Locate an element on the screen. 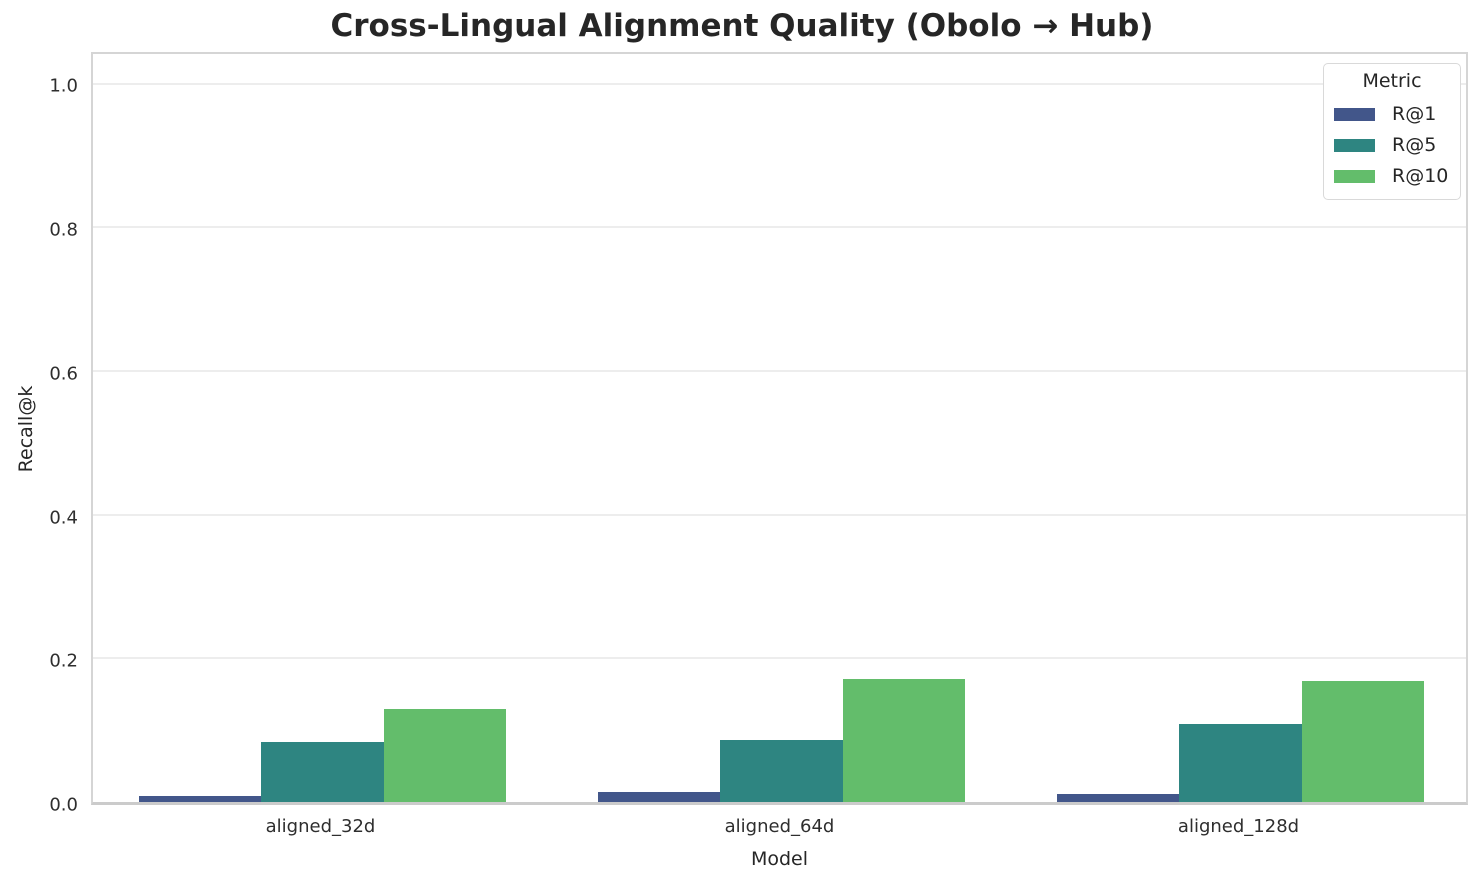 The width and height of the screenshot is (1484, 885). legend-item: R@5 is located at coordinates (1397, 145).